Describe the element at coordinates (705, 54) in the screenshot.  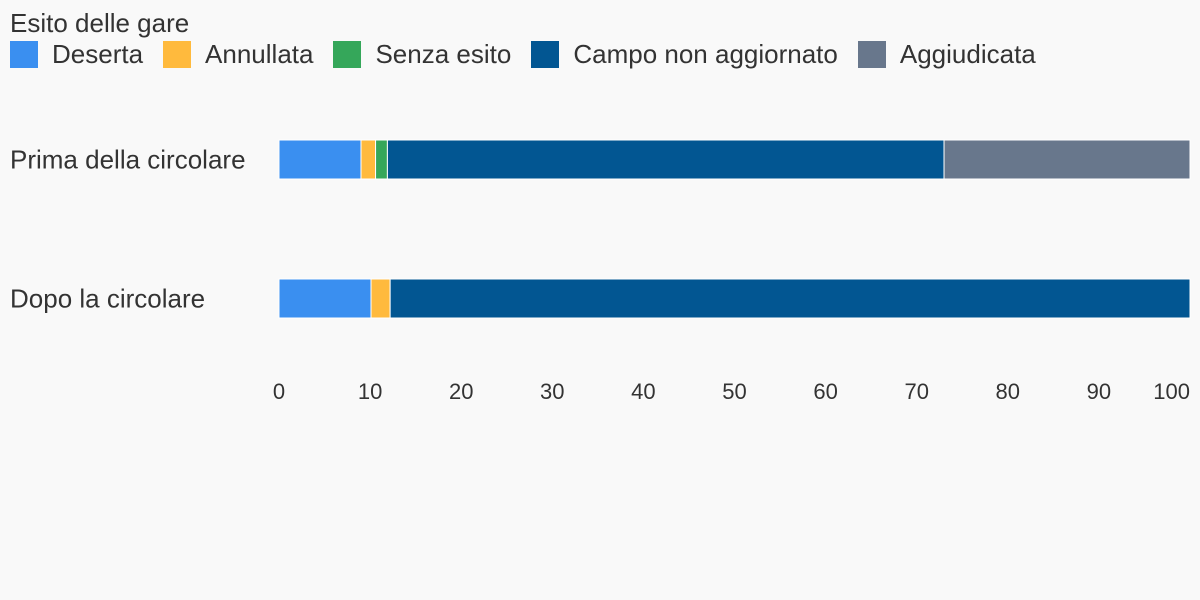
I see `legend-label: Campo non aggiornato` at that location.